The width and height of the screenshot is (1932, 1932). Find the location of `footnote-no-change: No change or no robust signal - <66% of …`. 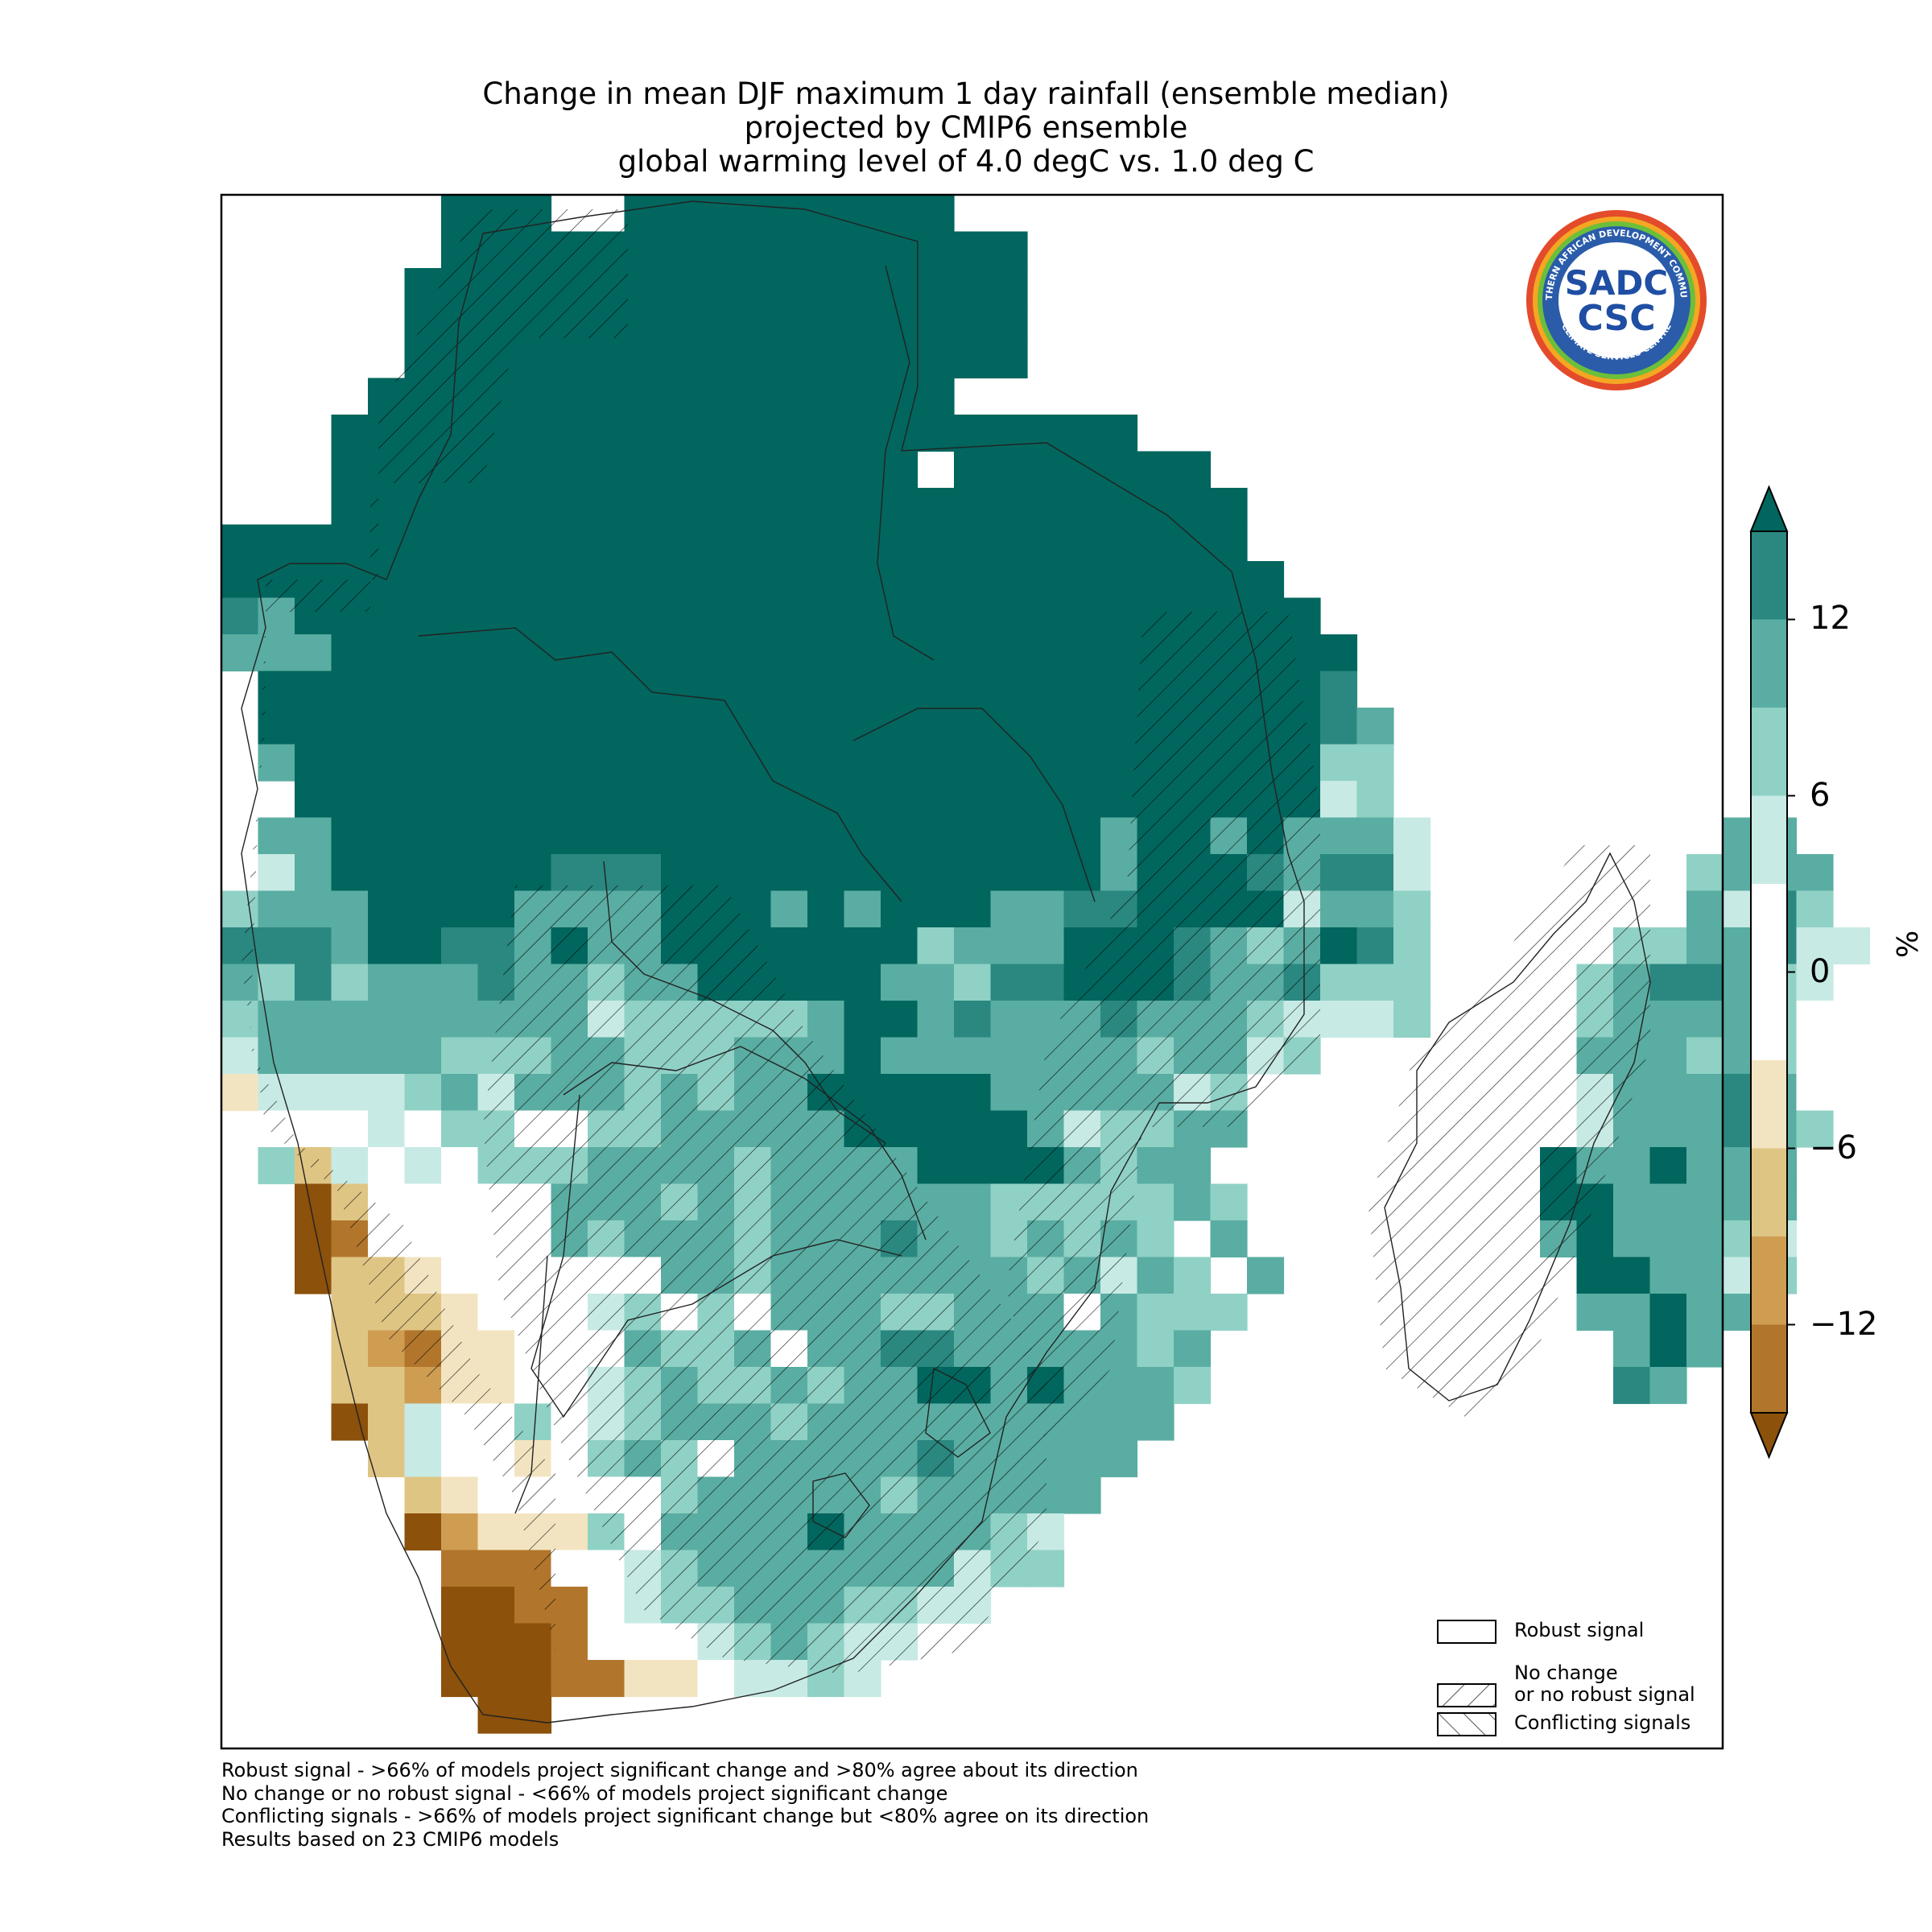

footnote-no-change: No change or no robust signal - <66% of … is located at coordinates (584, 1793).